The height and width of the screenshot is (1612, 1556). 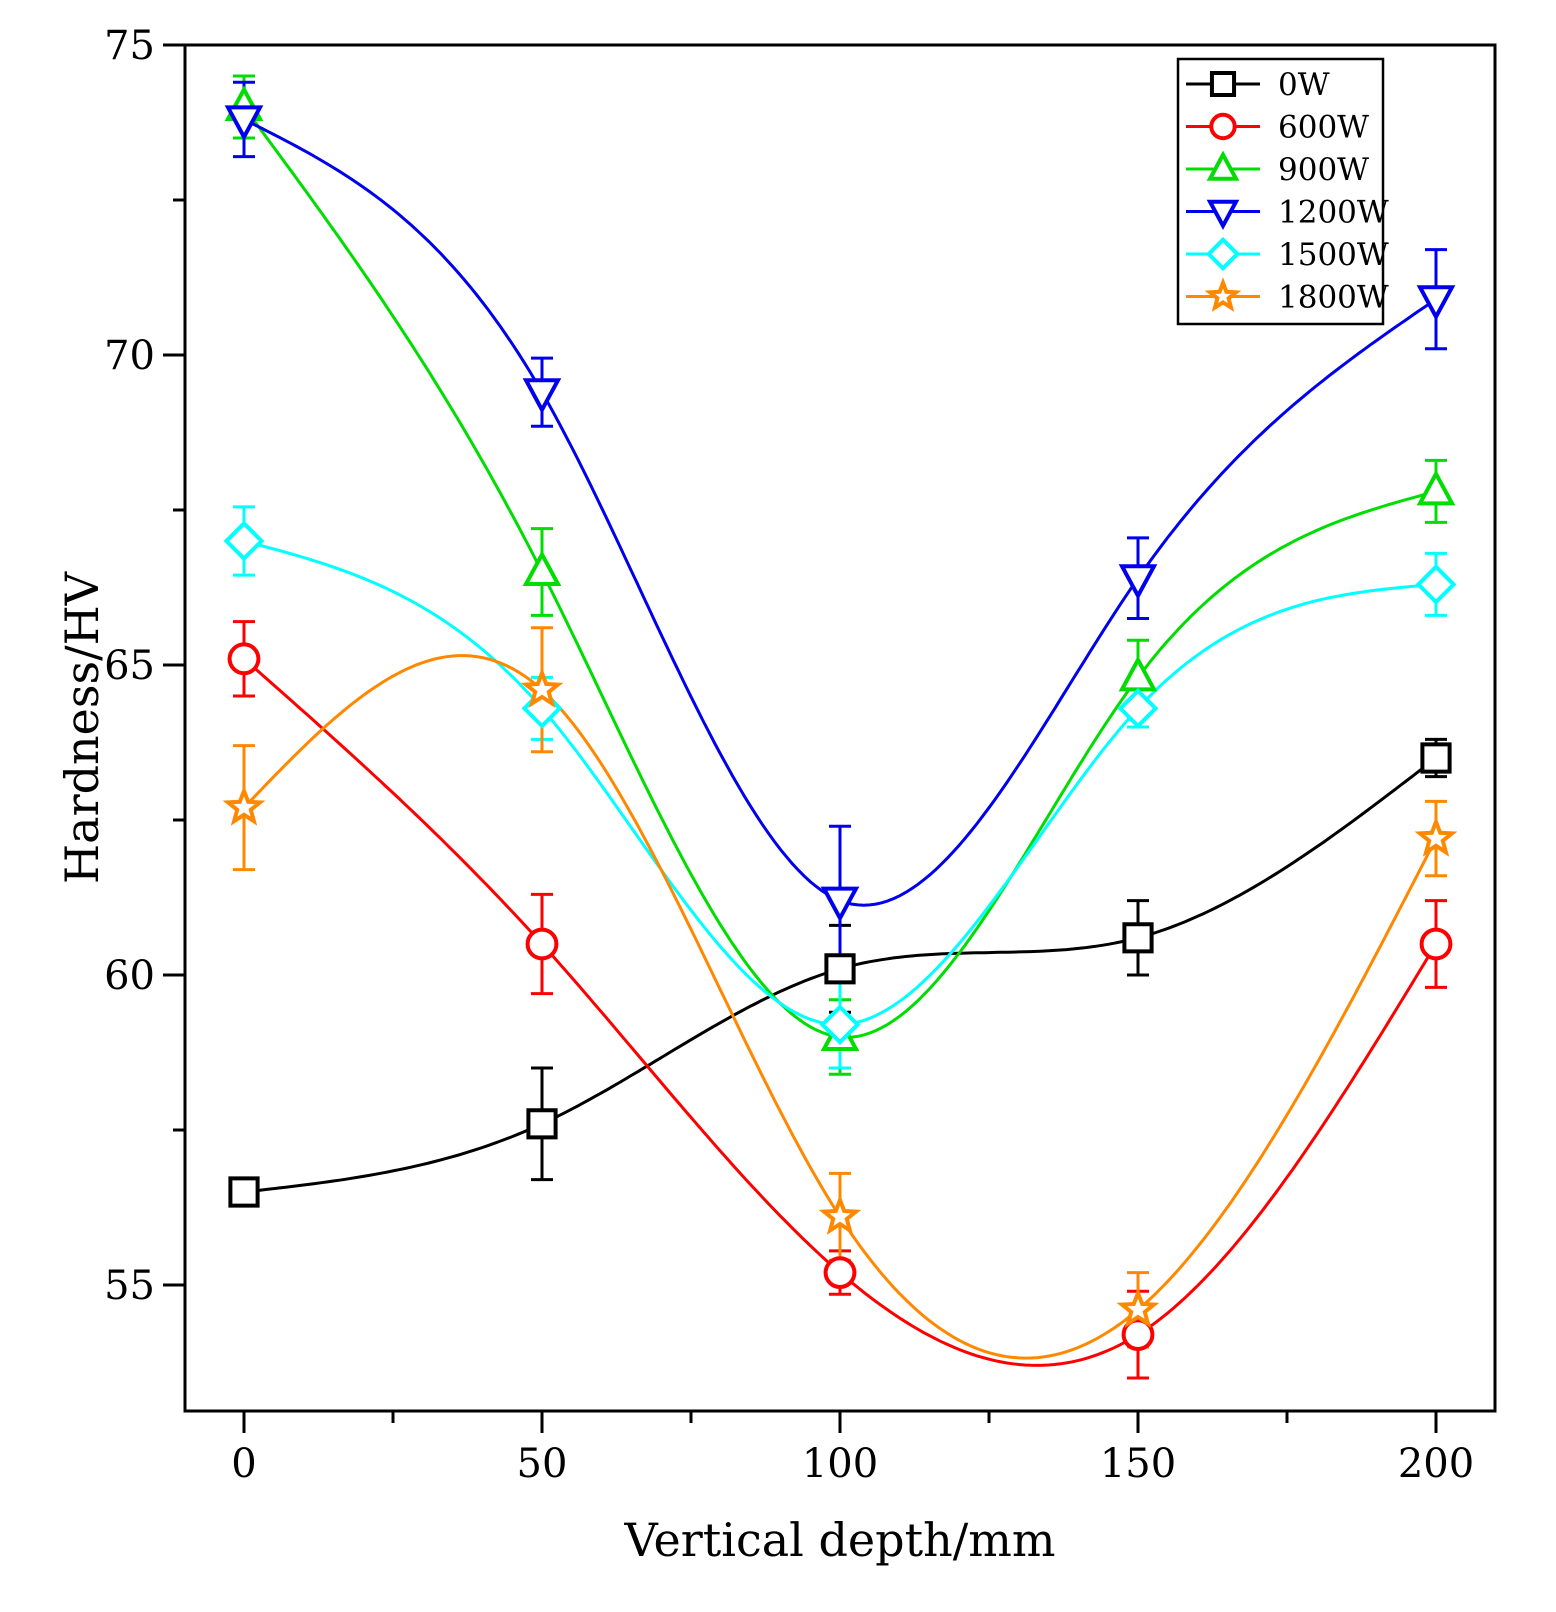 I want to click on legend-label-1800W: 1800W, so click(x=1333, y=298).